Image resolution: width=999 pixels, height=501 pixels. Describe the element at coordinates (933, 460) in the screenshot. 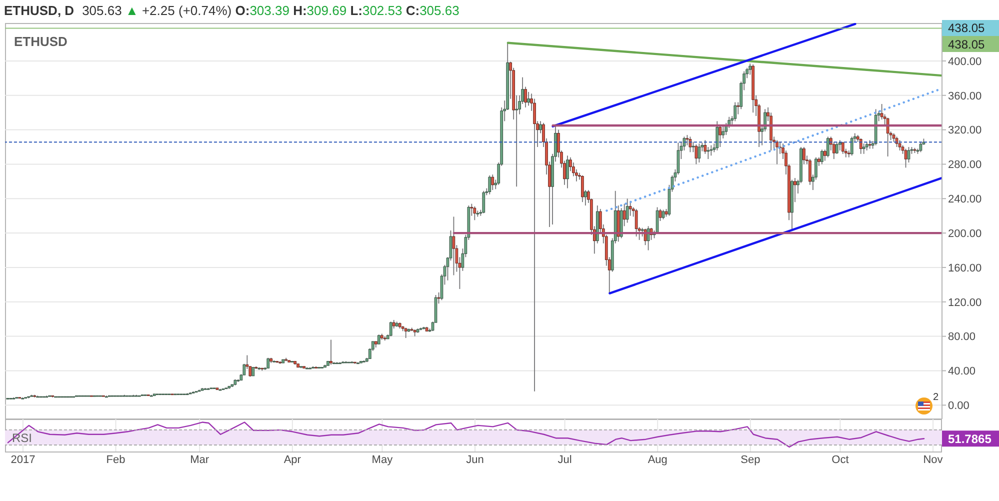

I see `x-tick-label: Nov` at that location.